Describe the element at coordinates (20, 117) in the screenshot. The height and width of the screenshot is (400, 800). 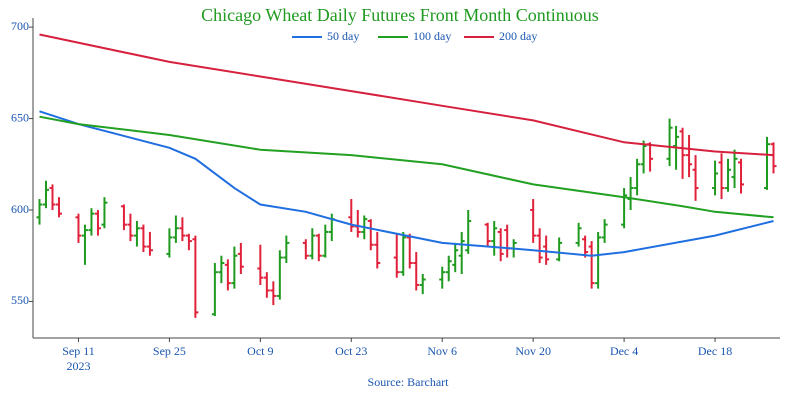
I see `y-tick-label: 650` at that location.